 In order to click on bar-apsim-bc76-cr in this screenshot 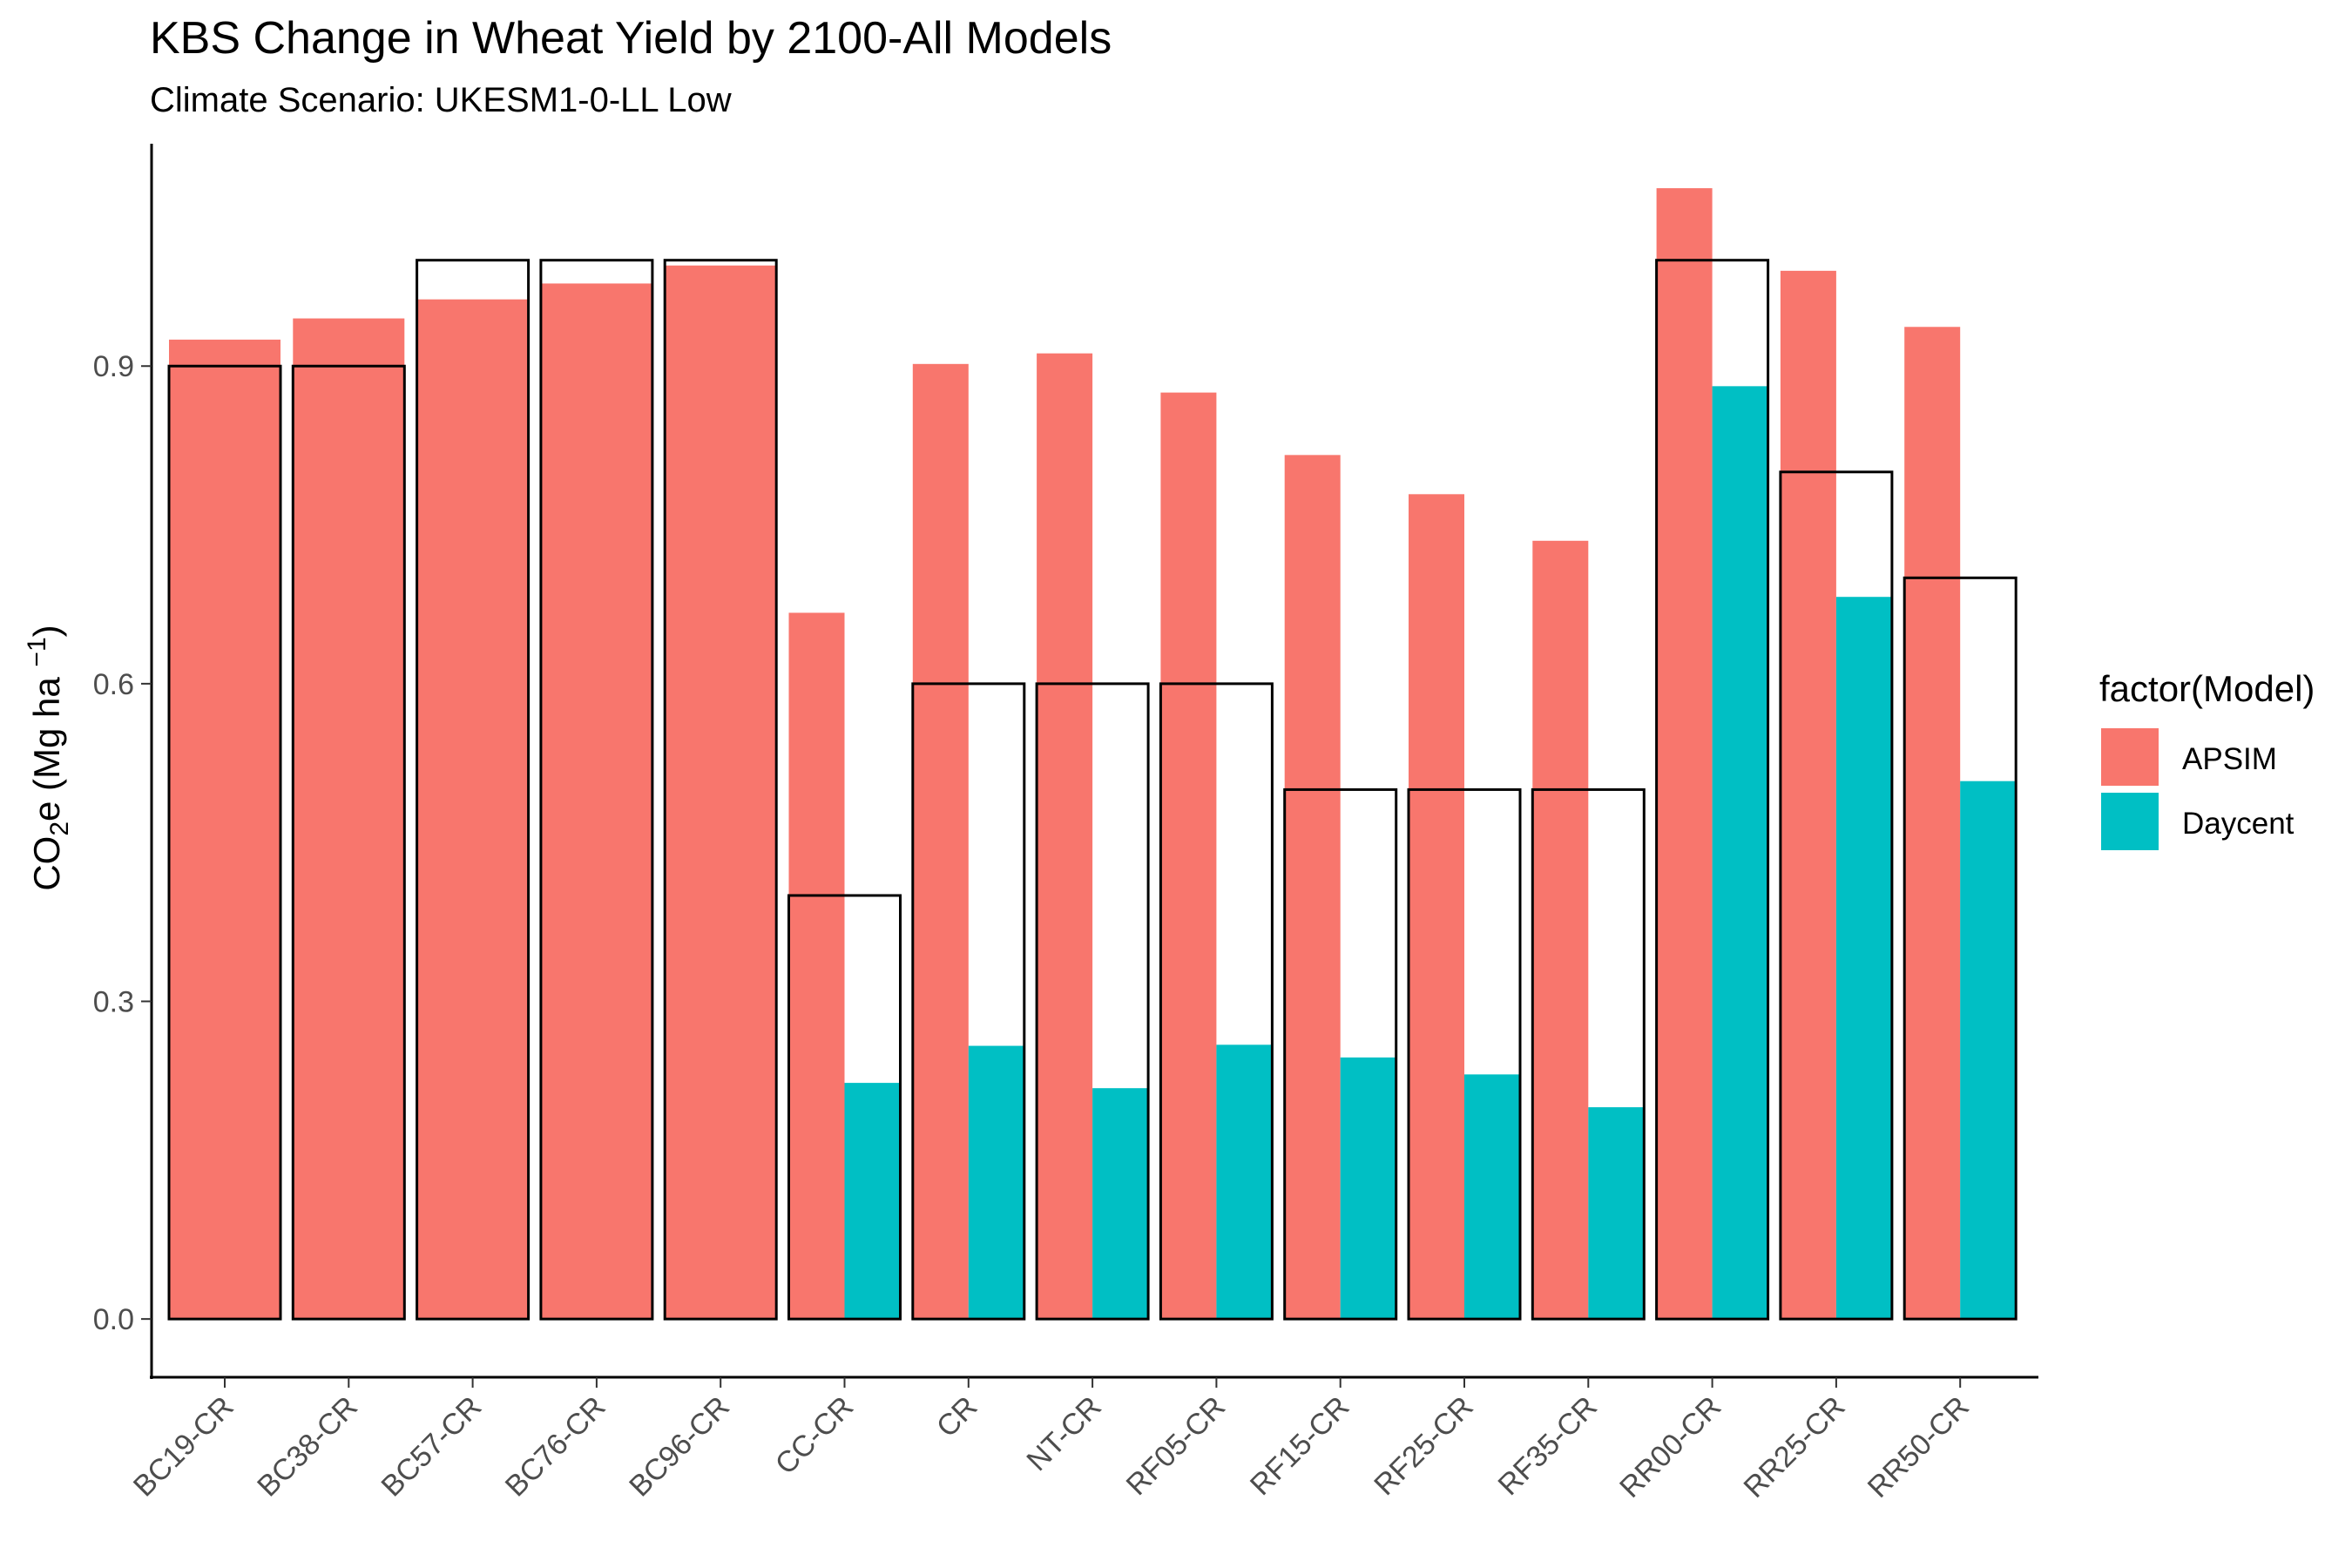, I will do `click(596, 801)`.